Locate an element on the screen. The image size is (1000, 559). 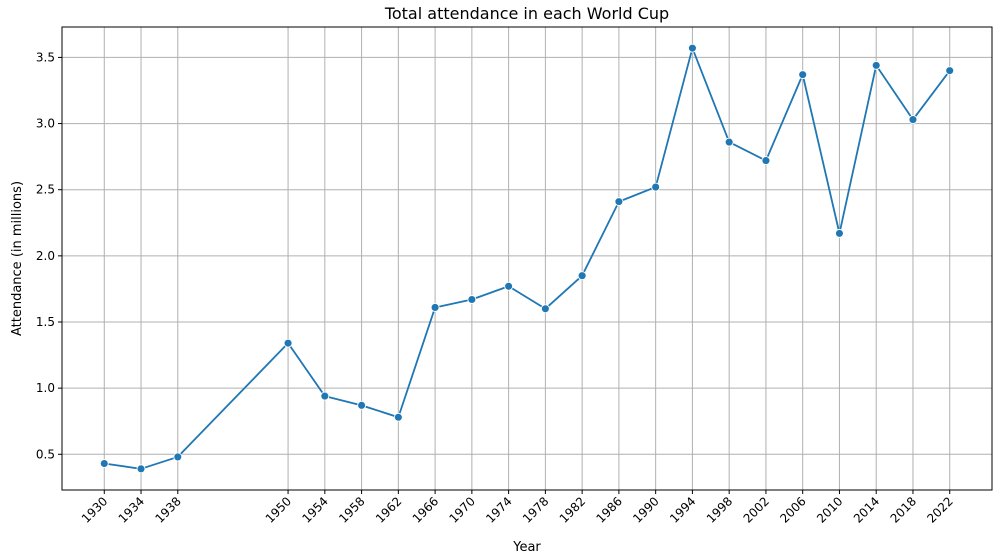
x-tick-label: 1998 is located at coordinates (719, 509).